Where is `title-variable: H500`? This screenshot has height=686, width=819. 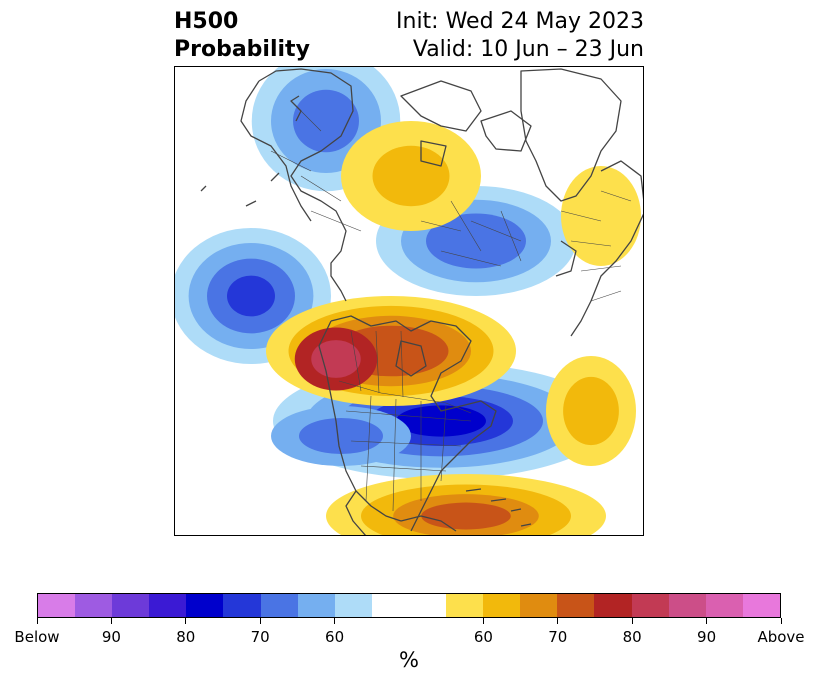 title-variable: H500 is located at coordinates (206, 21).